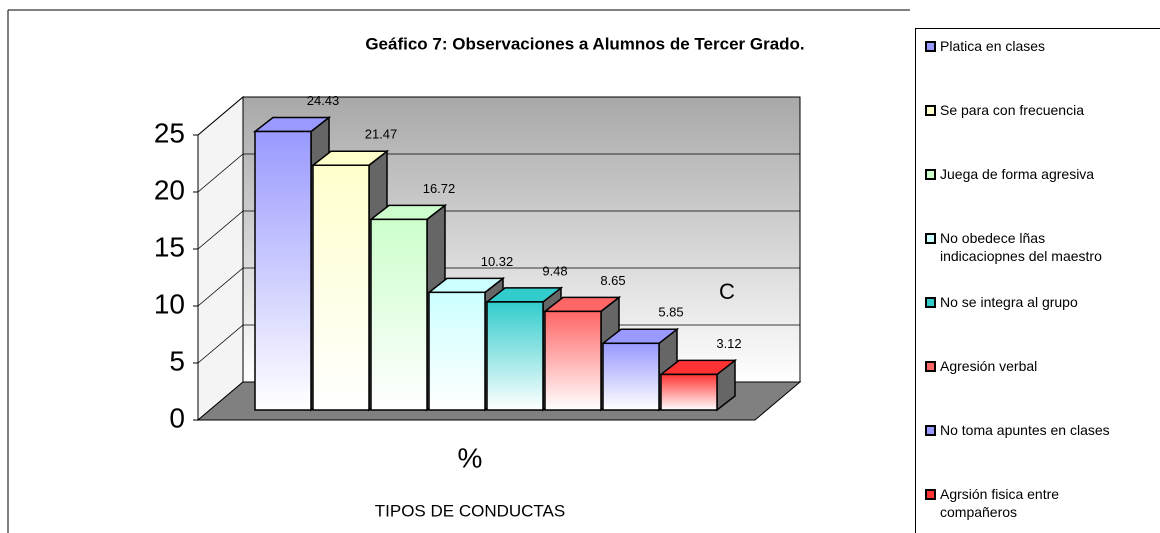 The image size is (1160, 533). What do you see at coordinates (989, 366) in the screenshot?
I see `legend-label: Agresión verbal` at bounding box center [989, 366].